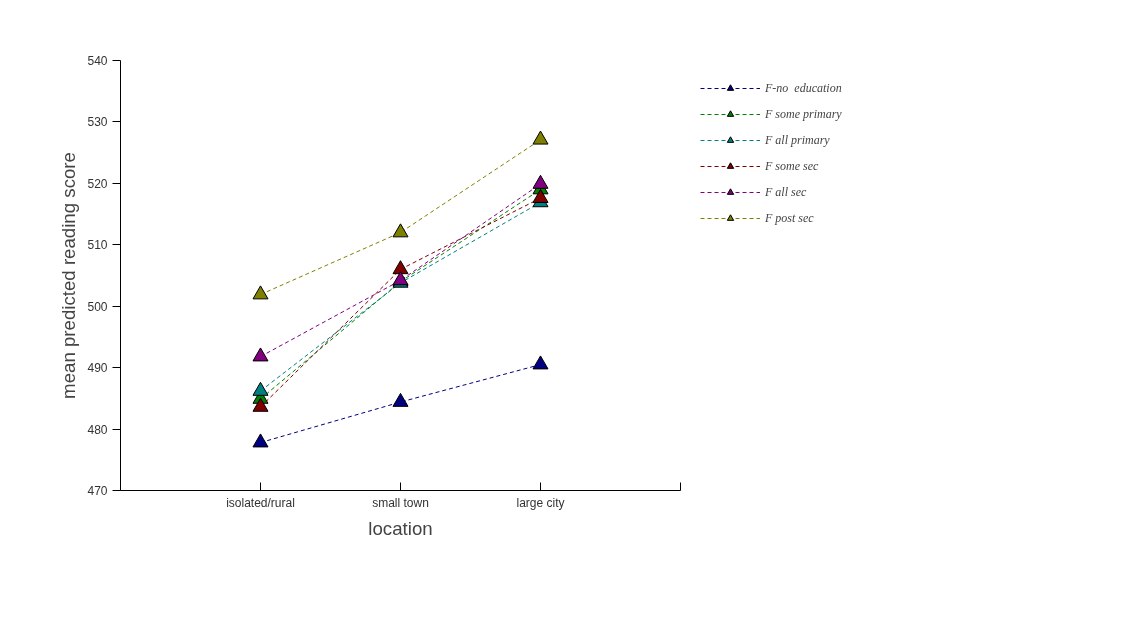 The height and width of the screenshot is (631, 1141). Describe the element at coordinates (69, 275) in the screenshot. I see `y-axis-title: mean predicted reading score` at that location.